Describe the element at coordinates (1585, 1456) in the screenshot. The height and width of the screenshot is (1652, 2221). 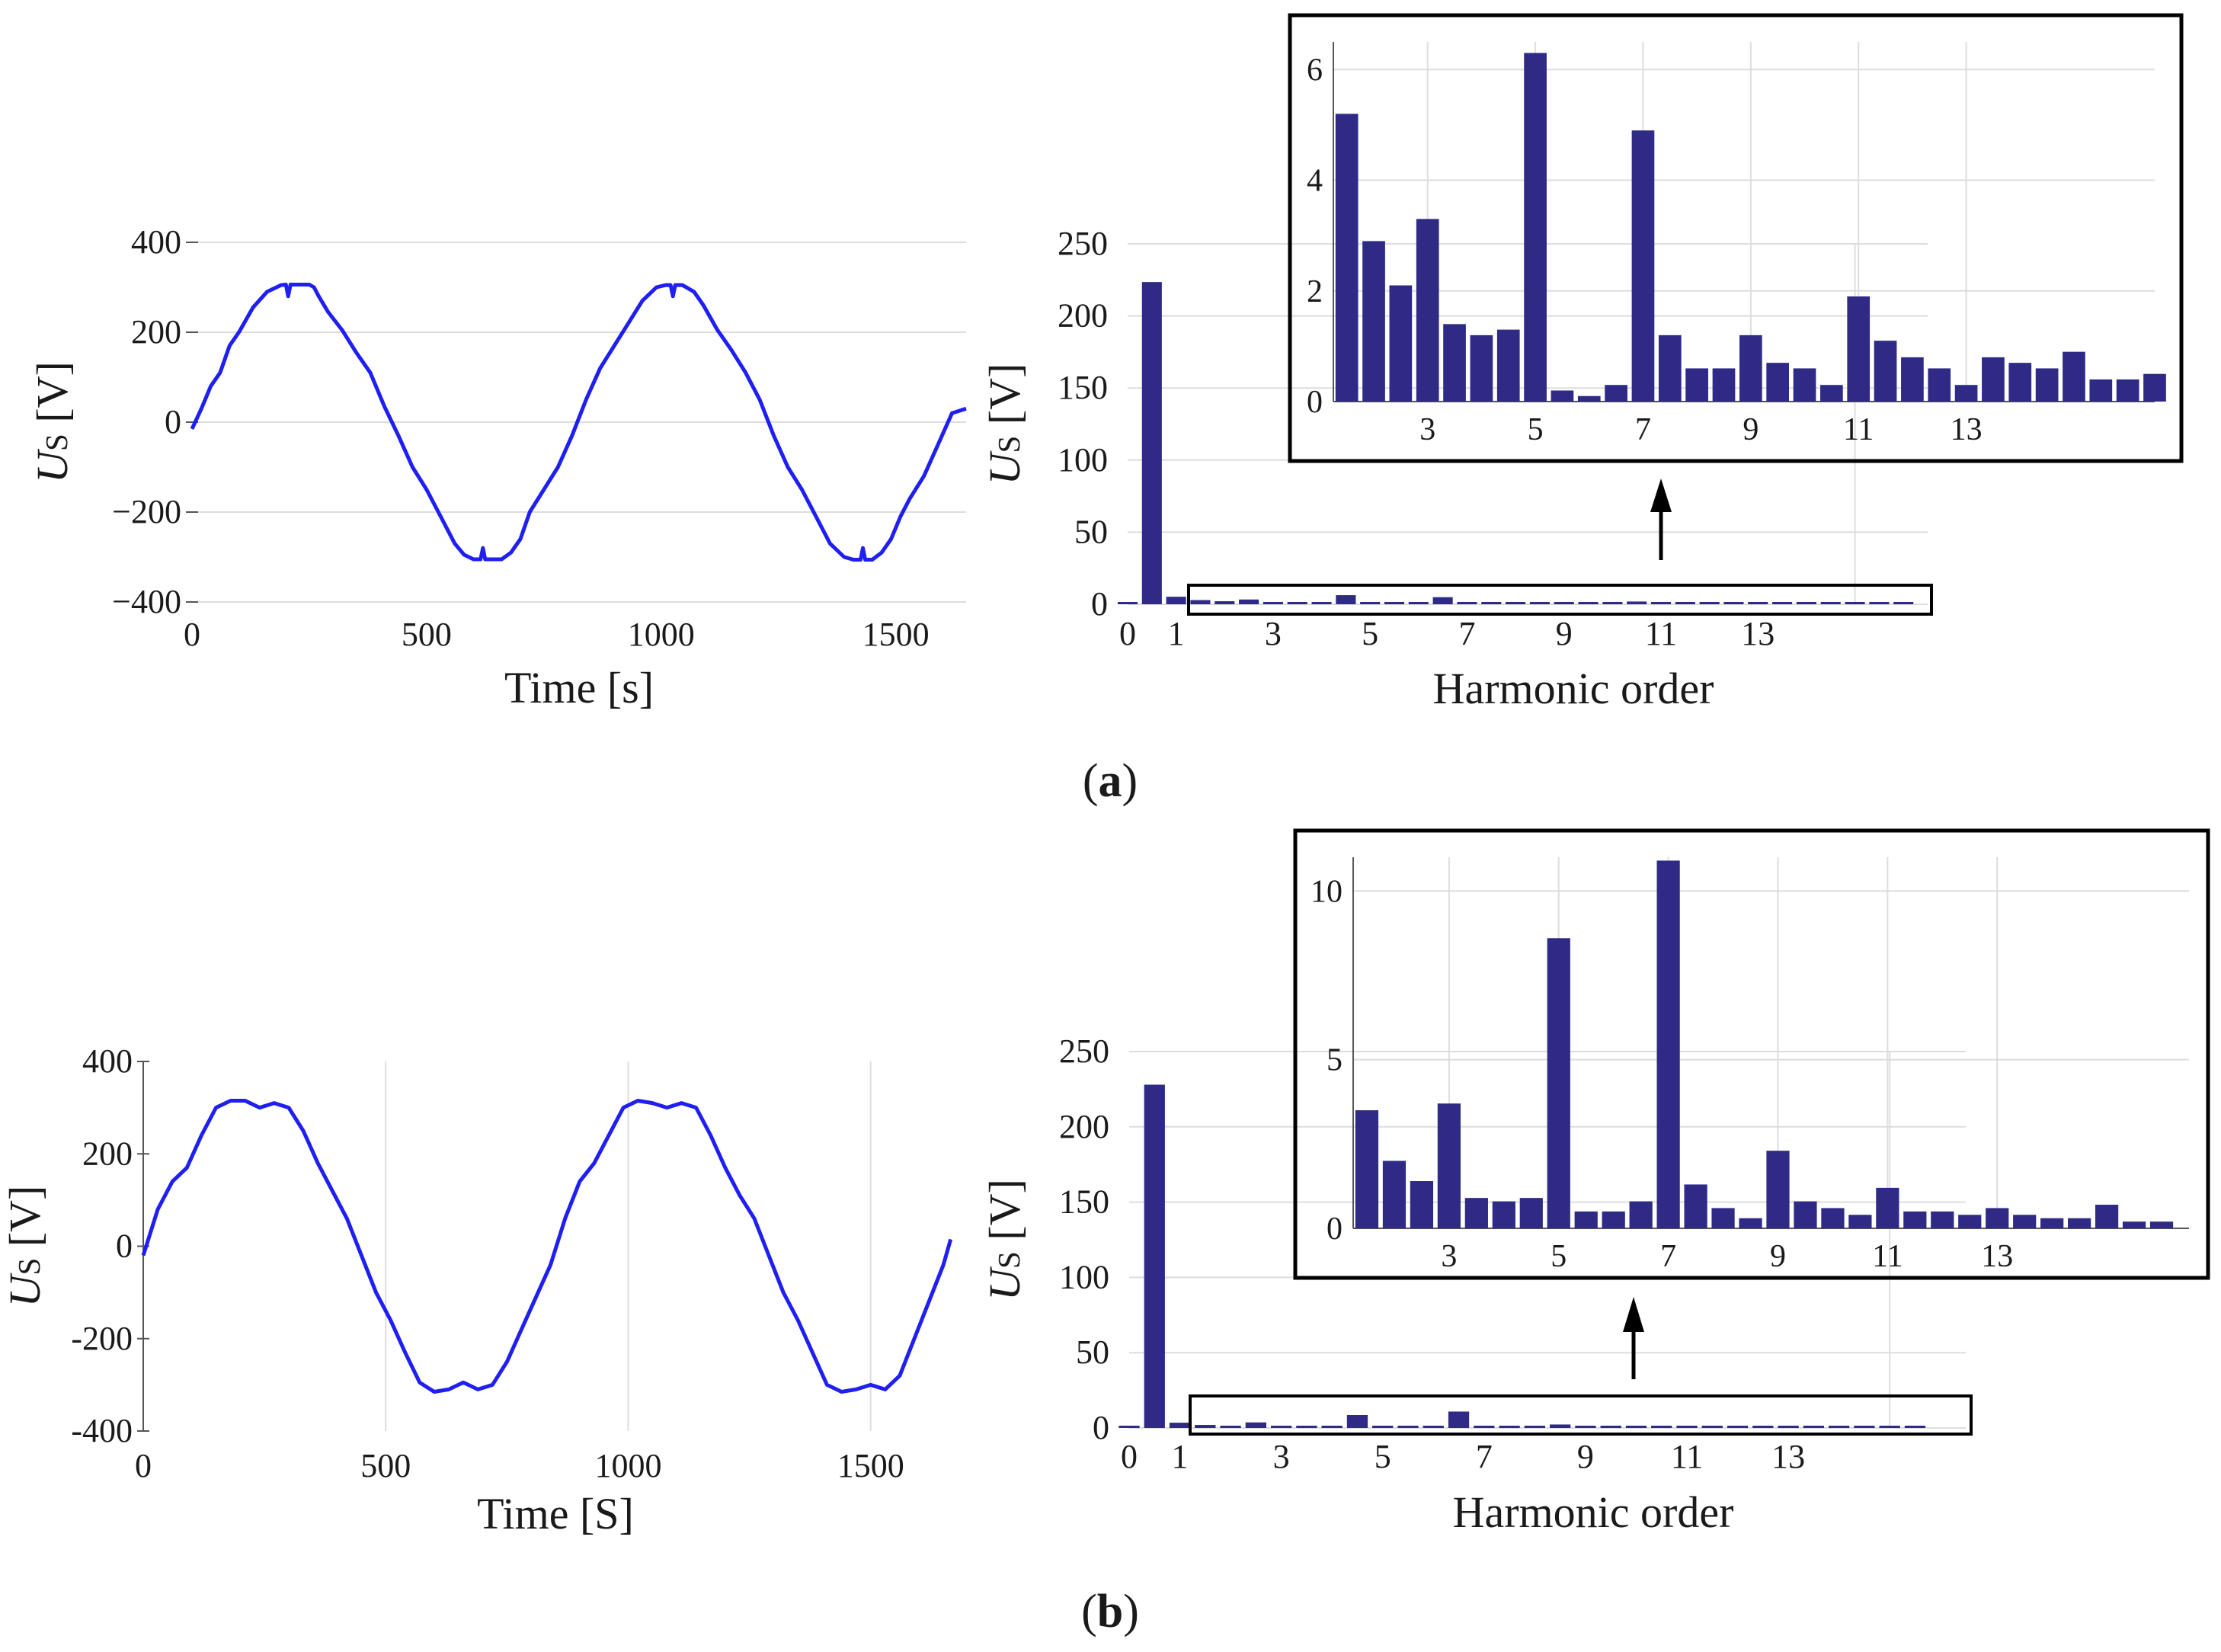
I see `x-tick-label: 9` at that location.